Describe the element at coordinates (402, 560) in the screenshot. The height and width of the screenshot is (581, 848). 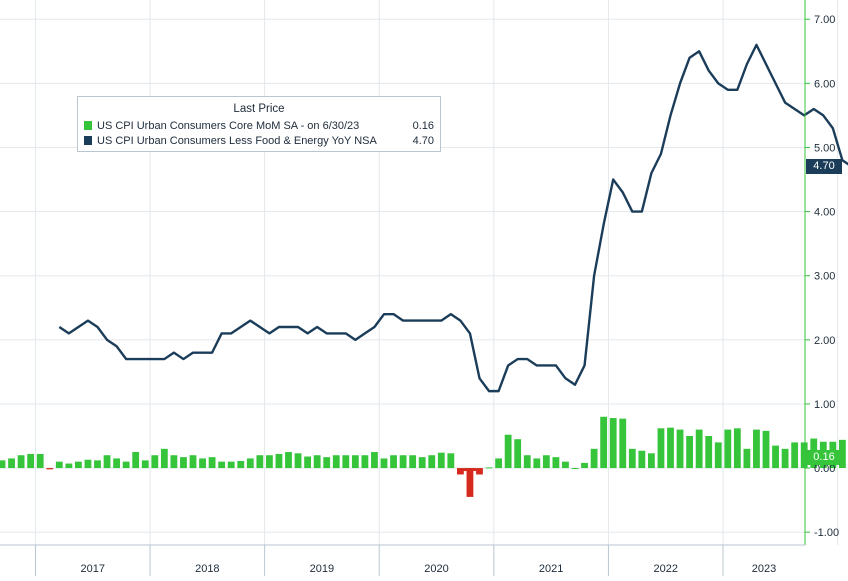
I see `x-axis: 2017 2018 2019 2020 2021 2022 2023` at that location.